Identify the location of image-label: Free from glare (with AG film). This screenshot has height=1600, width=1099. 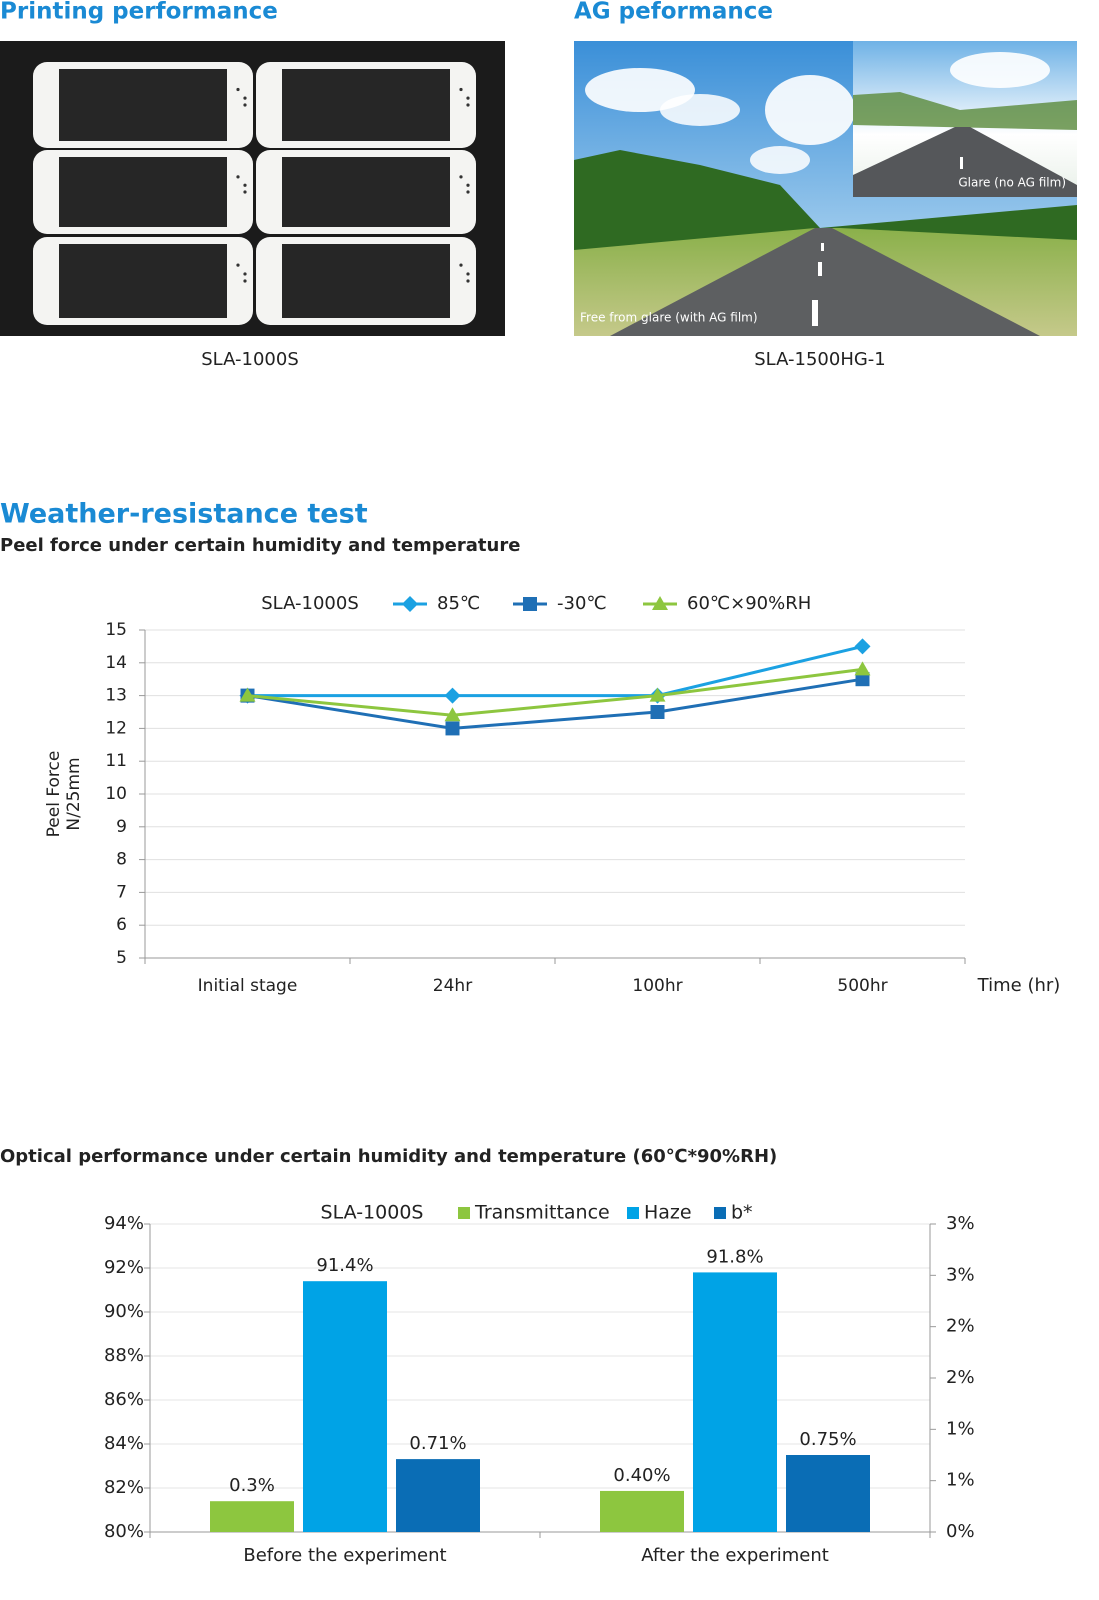
(669, 318).